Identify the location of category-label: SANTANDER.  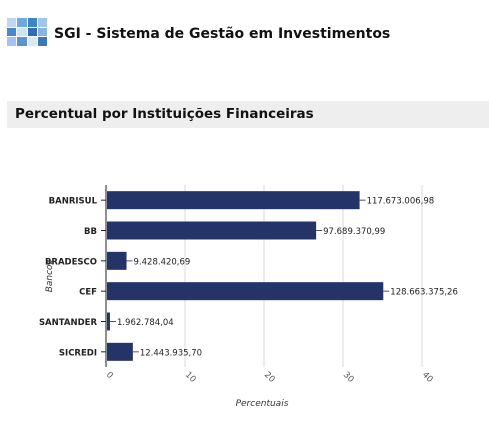
(68, 323).